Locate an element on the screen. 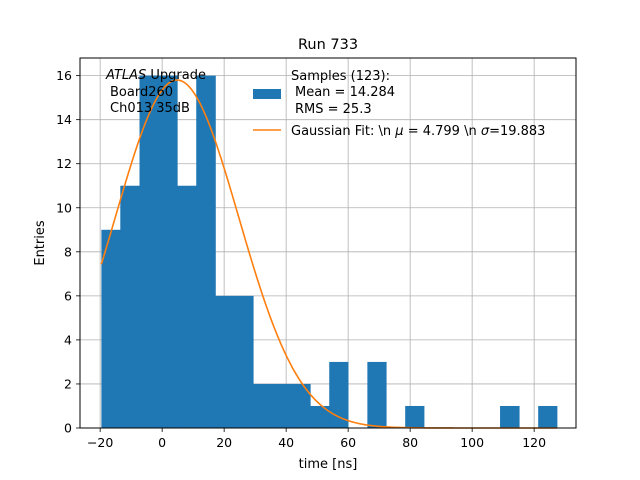 The height and width of the screenshot is (480, 640). x-tick-label: 100 is located at coordinates (472, 442).